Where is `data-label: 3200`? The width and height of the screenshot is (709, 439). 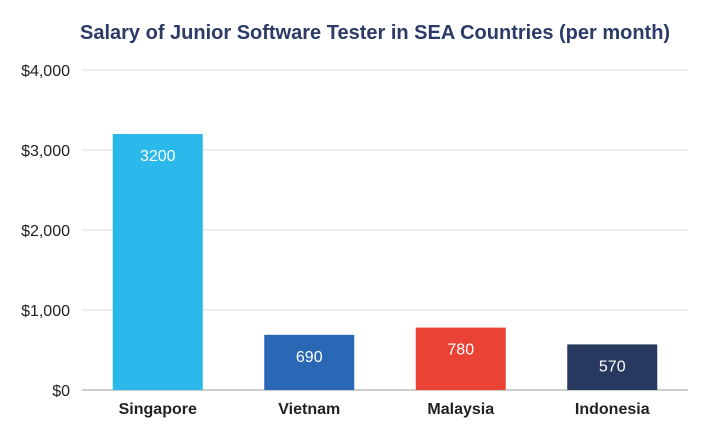
data-label: 3200 is located at coordinates (158, 156).